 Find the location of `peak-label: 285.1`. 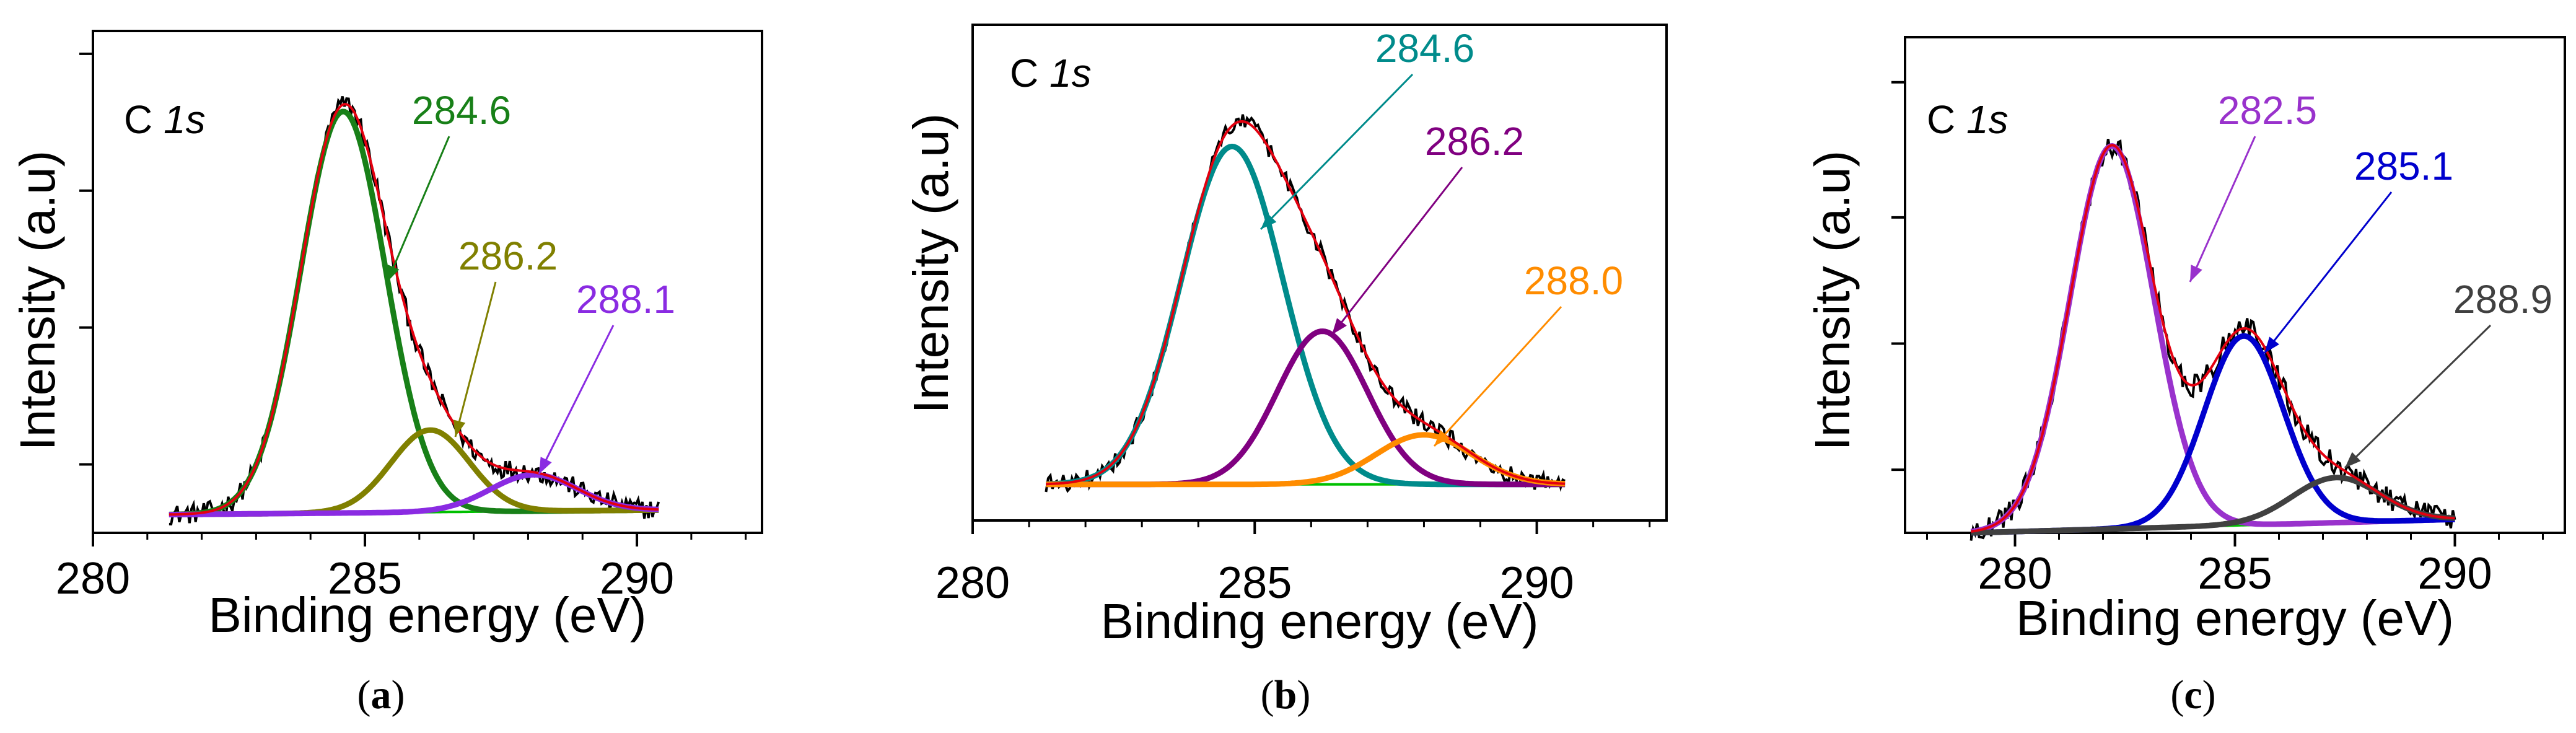

peak-label: 285.1 is located at coordinates (2403, 166).